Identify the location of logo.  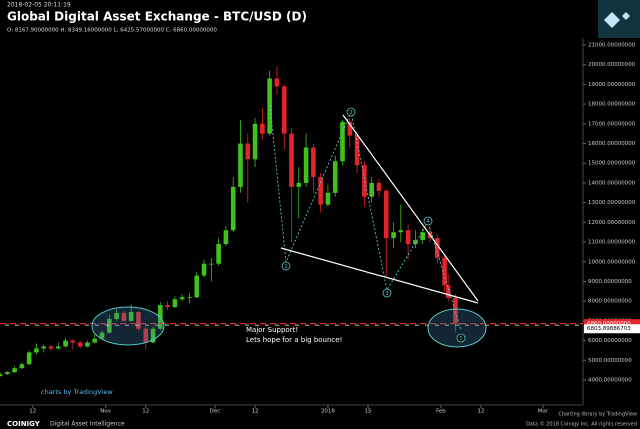
(619, 19).